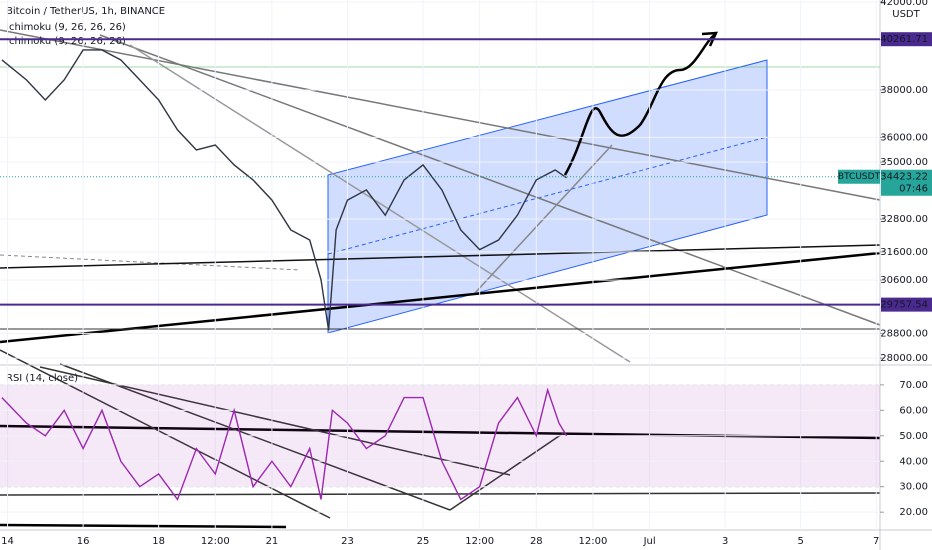  I want to click on x-tick-label: 18, so click(158, 541).